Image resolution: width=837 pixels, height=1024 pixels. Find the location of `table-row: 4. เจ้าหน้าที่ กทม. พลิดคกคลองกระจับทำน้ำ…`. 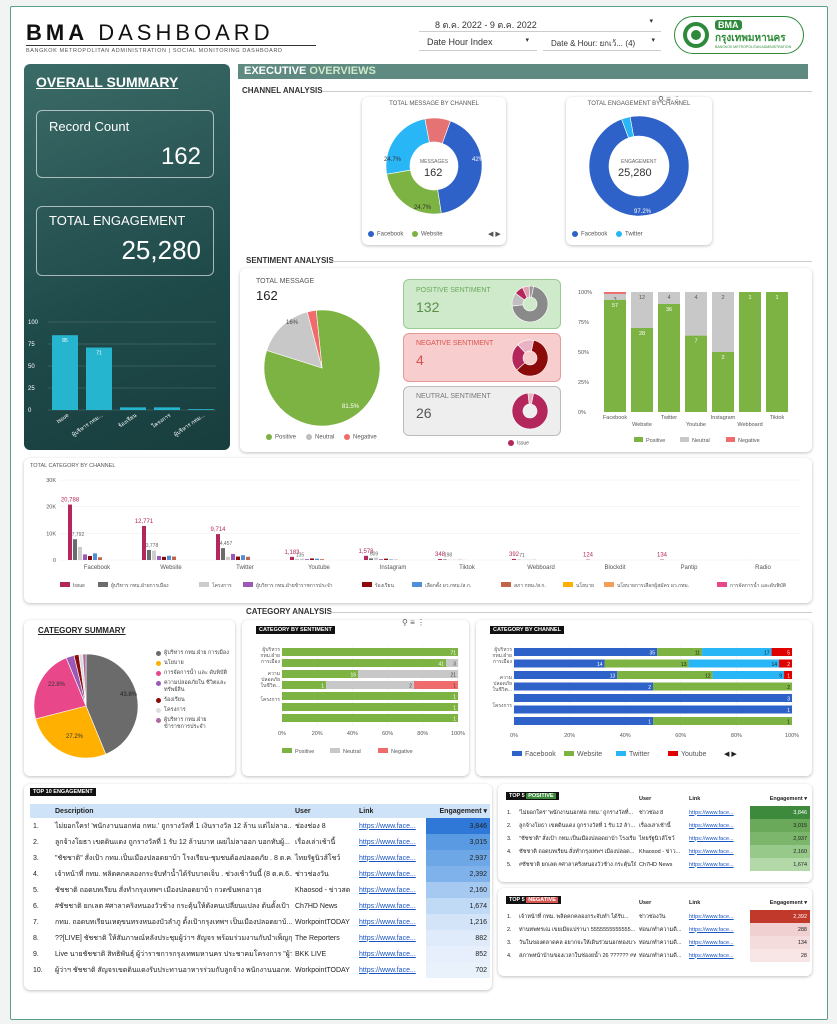

table-row: 4. เจ้าหน้าที่ กทม. พลิดคกคลองกระจับทำน้ำ… is located at coordinates (260, 874).